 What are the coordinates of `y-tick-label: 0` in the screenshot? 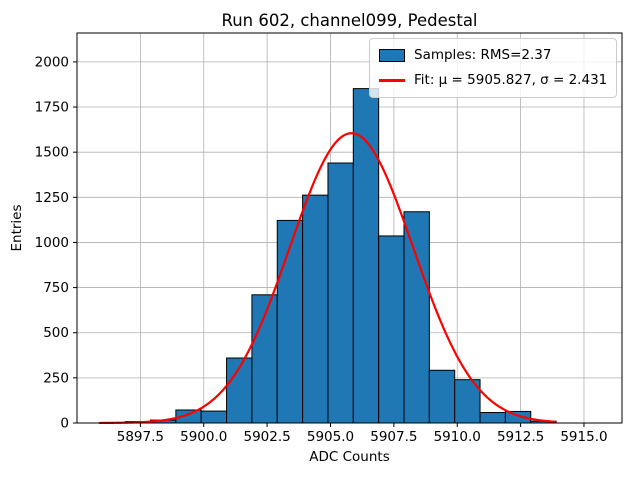 It's located at (64, 424).